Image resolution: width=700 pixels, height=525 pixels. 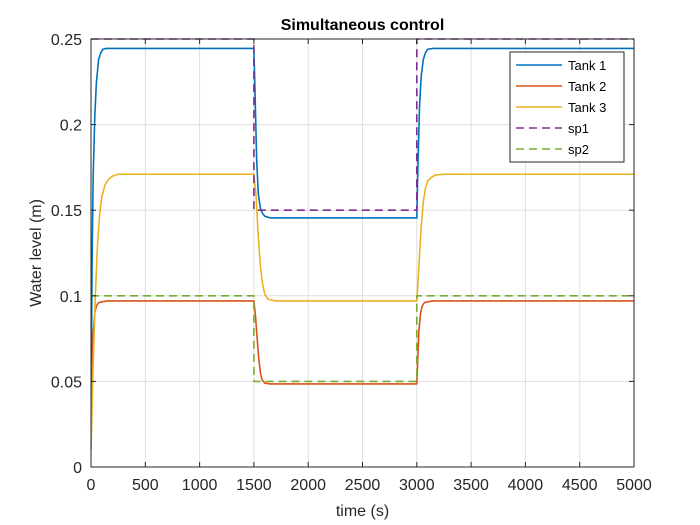 What do you see at coordinates (587, 107) in the screenshot?
I see `legend-label: Tank 3` at bounding box center [587, 107].